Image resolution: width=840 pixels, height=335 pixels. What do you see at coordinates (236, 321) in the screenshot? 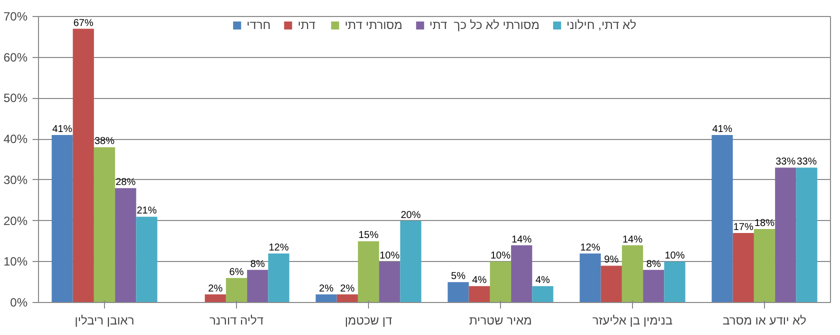
I see `x-tick-label: דליה דורנר` at bounding box center [236, 321].